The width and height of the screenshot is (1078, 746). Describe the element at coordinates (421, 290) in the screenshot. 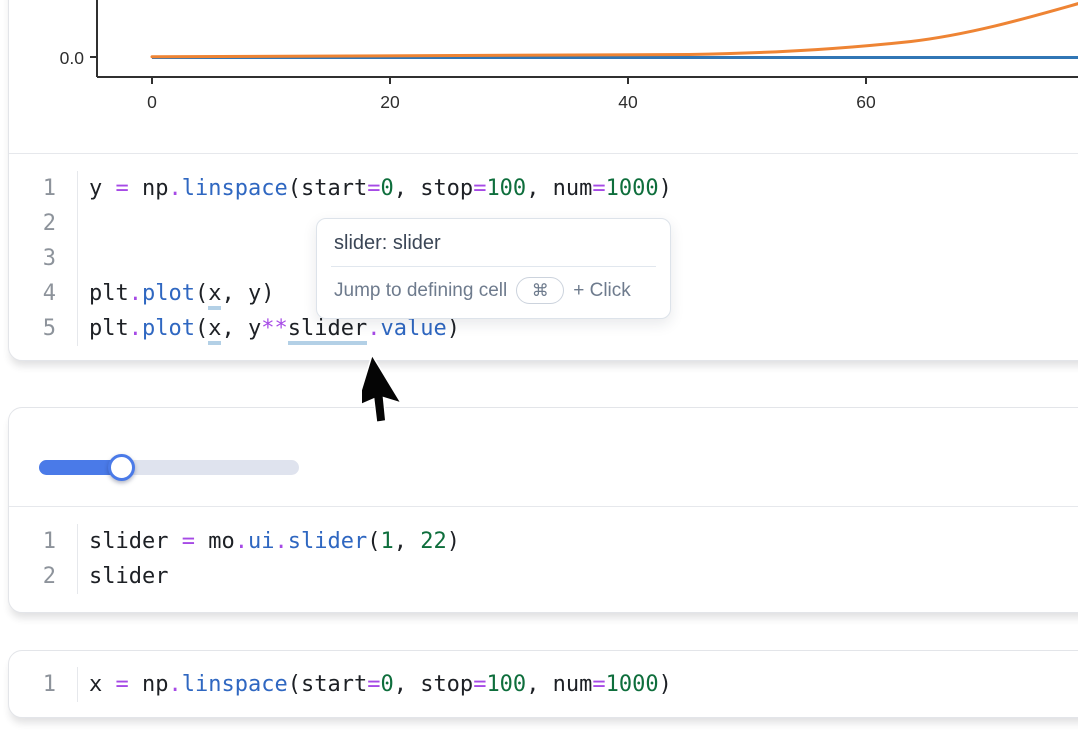

I see `tooltip-action-label: Jump to defining cell` at that location.